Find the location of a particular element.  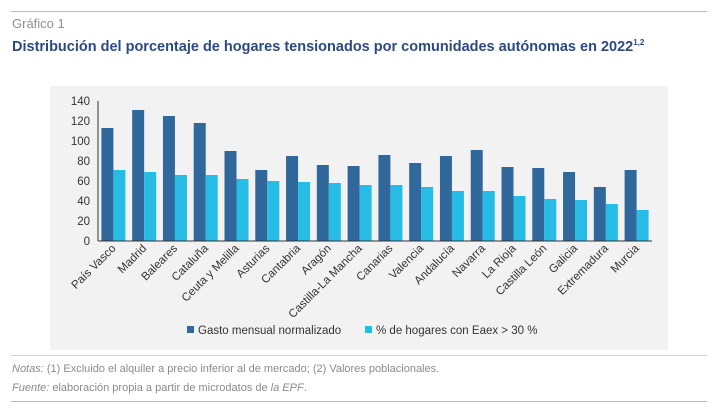

y-tick-label: 120 is located at coordinates (80, 122).